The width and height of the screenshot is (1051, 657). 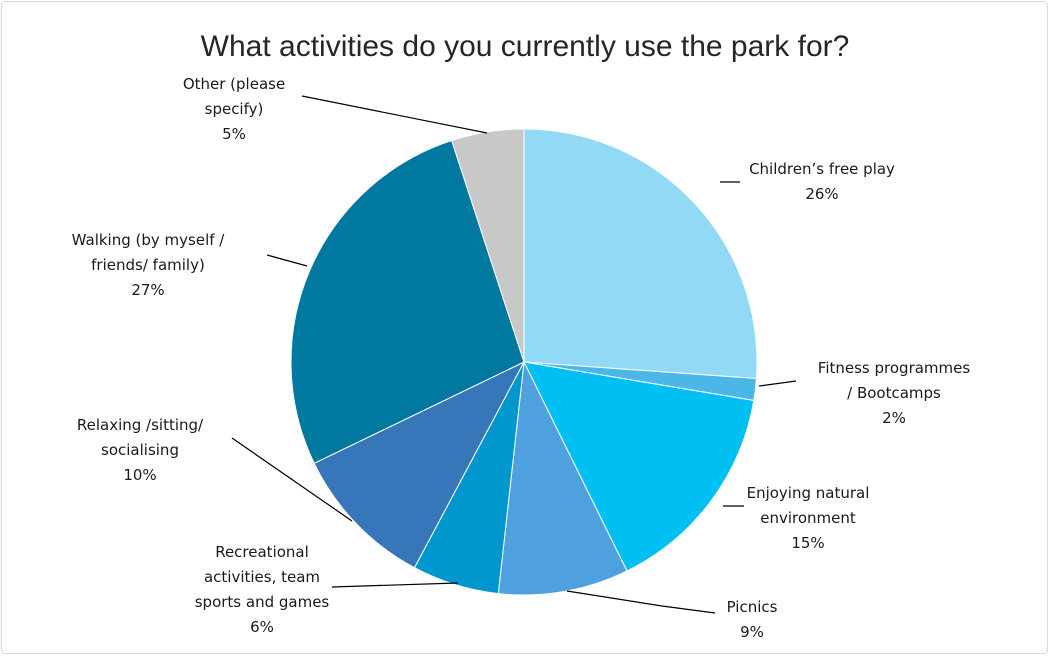 I want to click on slice-label-line: socialising, so click(x=140, y=450).